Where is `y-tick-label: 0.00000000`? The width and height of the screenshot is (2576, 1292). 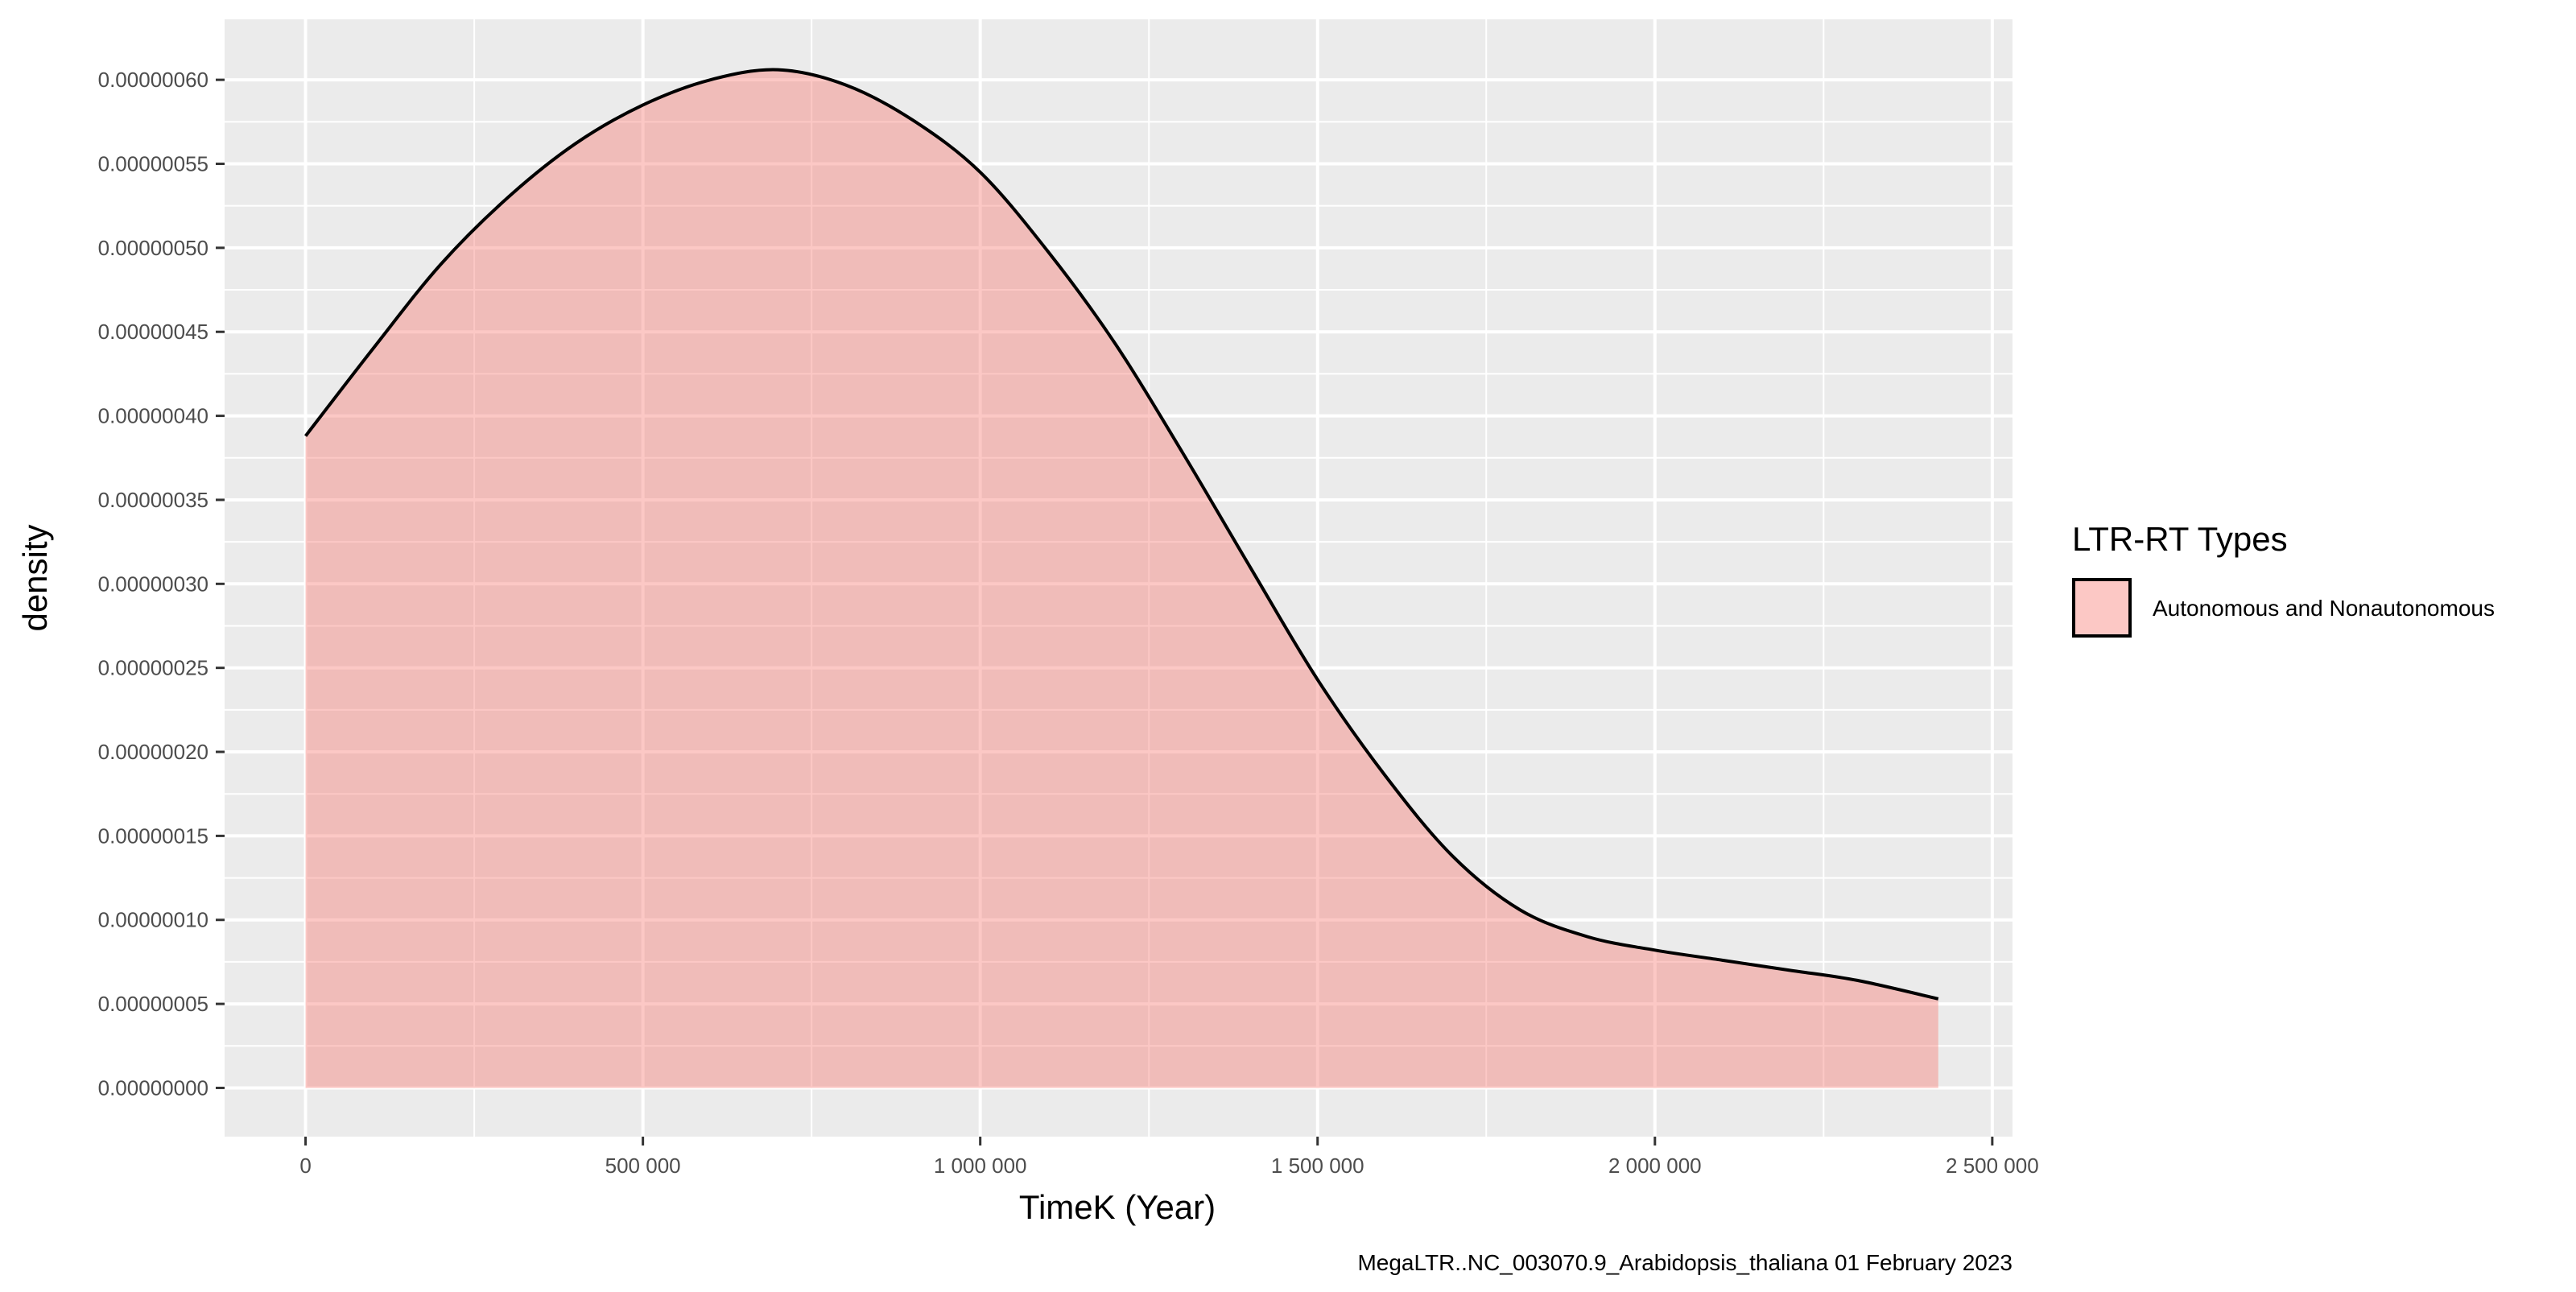 y-tick-label: 0.00000000 is located at coordinates (153, 1087).